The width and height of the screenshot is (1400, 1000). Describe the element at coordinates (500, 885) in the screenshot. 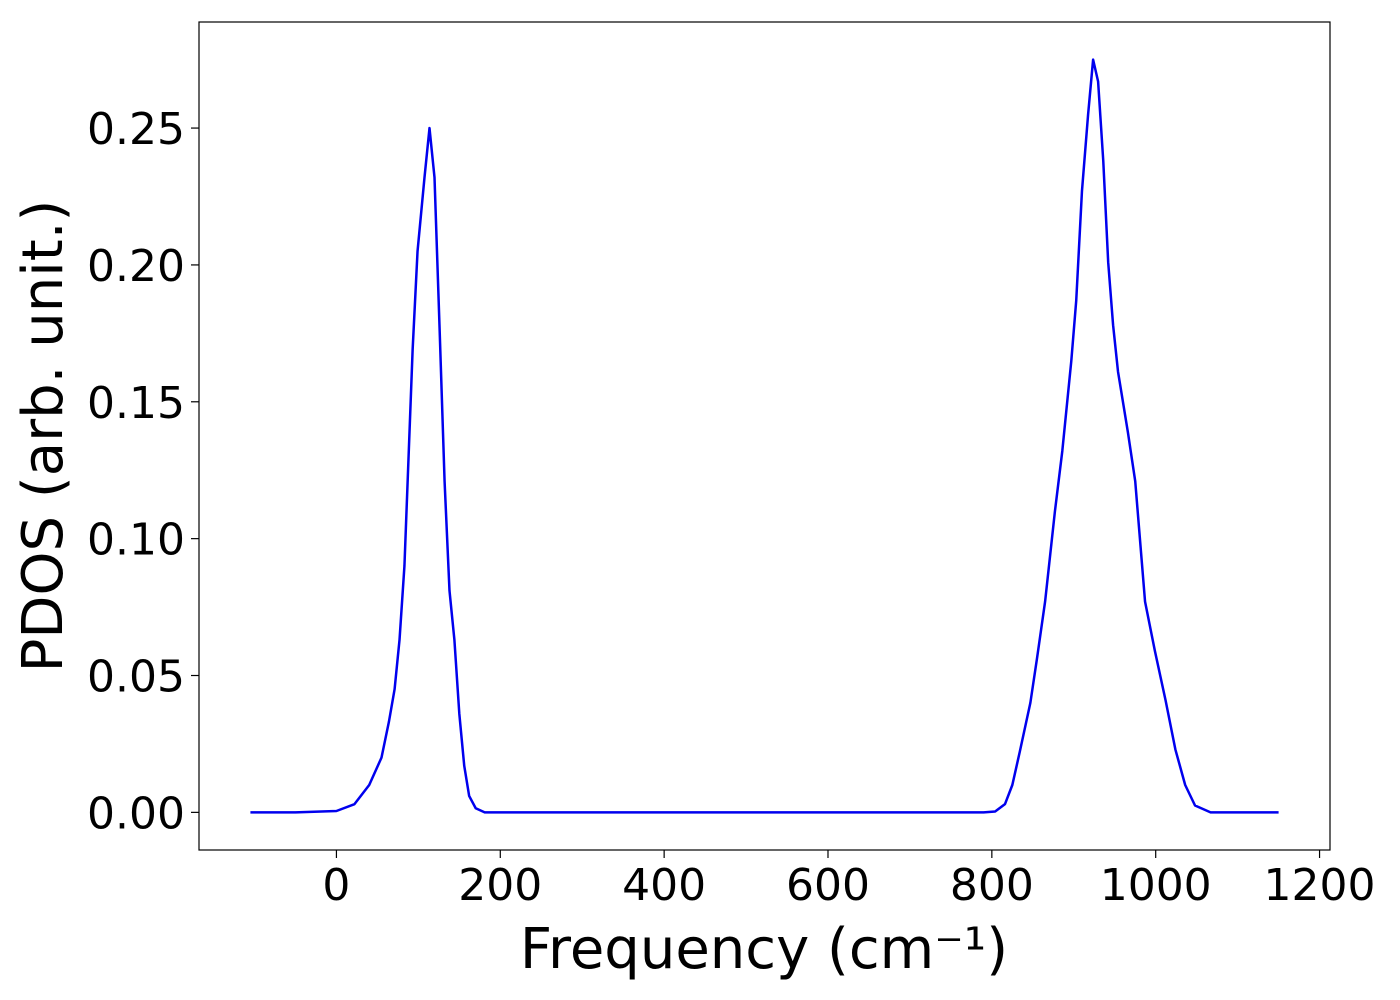

I see `x-tick-label: 200` at that location.